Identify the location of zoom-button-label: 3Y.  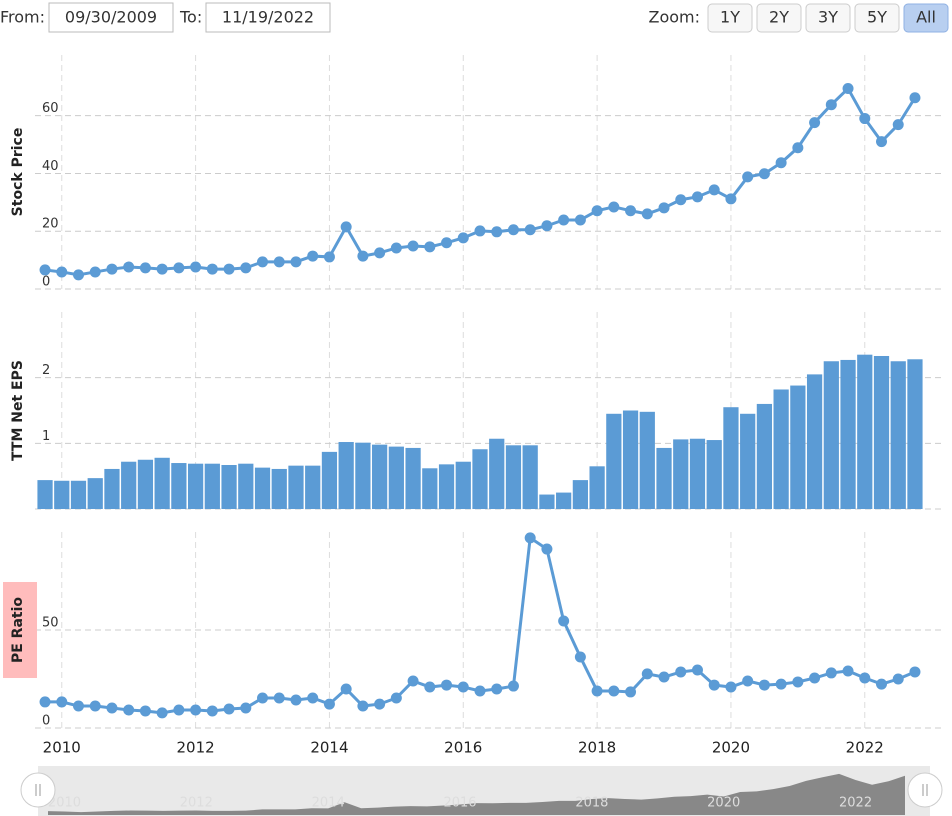
(828, 17).